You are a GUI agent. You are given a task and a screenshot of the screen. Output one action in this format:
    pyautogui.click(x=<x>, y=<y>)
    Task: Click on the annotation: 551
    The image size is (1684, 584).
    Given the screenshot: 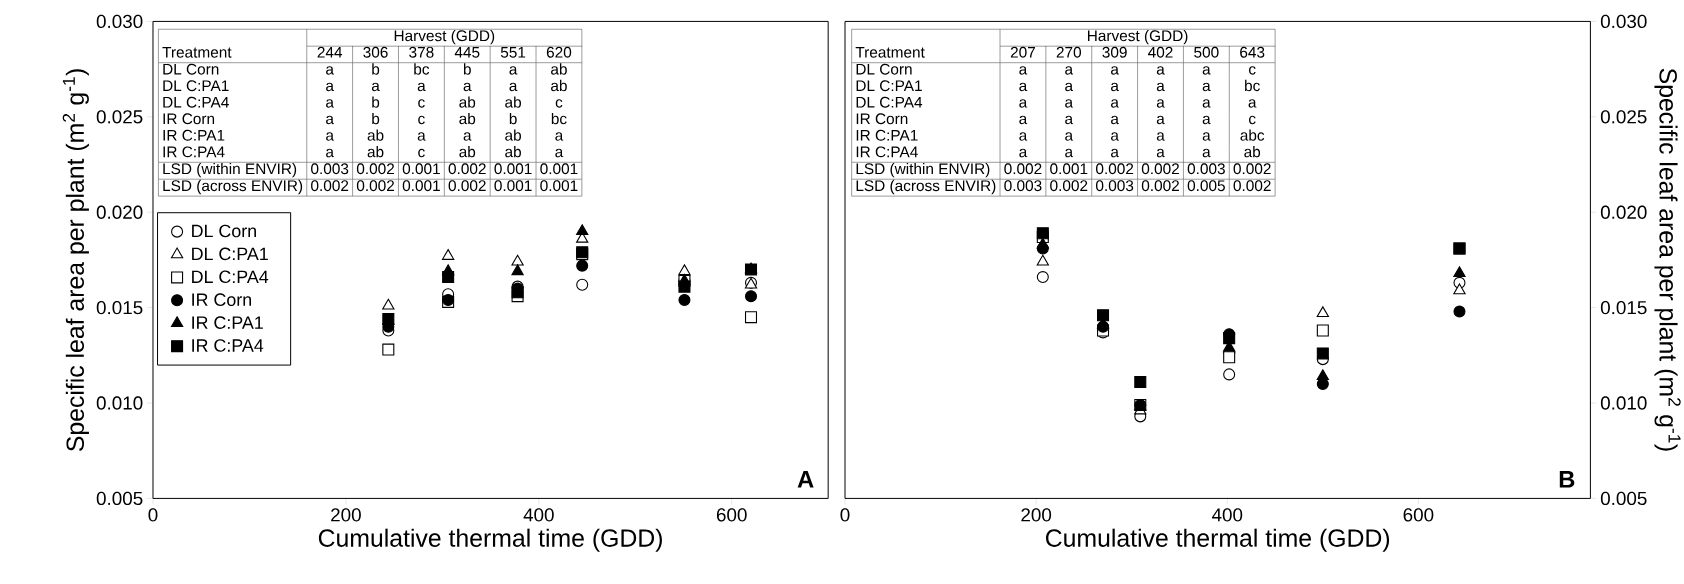 What is the action you would take?
    pyautogui.click(x=513, y=52)
    